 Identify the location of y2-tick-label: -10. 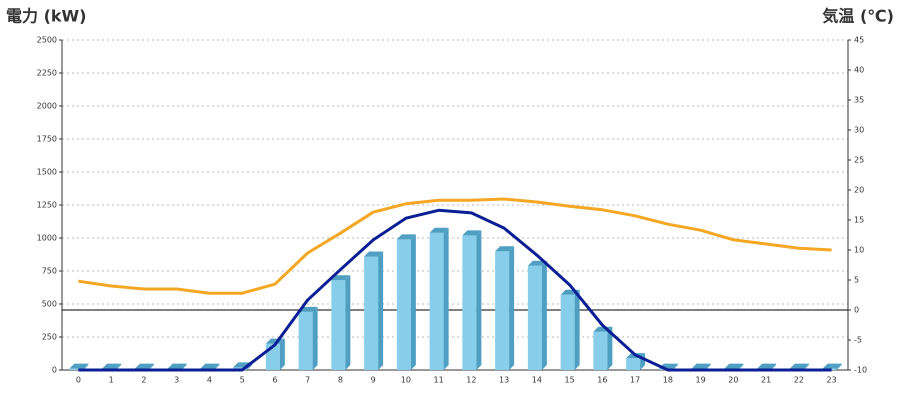
(860, 370).